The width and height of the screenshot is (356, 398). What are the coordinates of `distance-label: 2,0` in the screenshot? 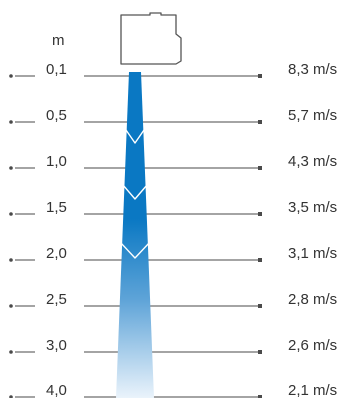 It's located at (56, 253).